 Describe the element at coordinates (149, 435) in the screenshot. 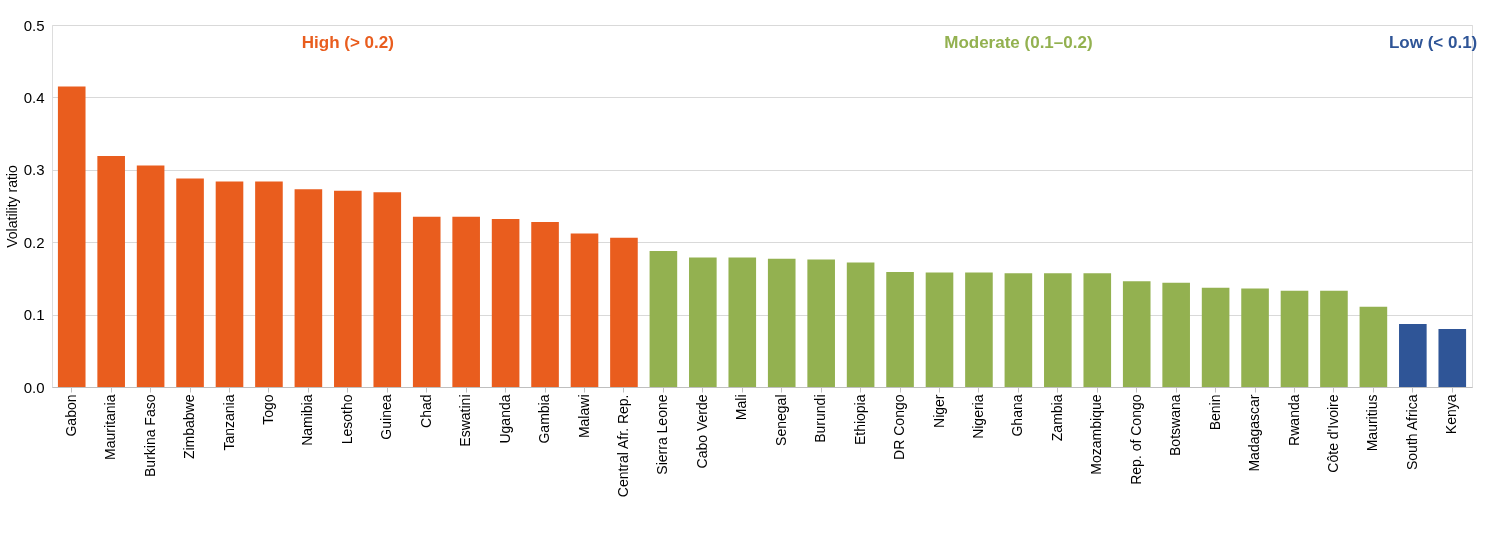

I see `x-tick-label: Burkina Faso` at that location.